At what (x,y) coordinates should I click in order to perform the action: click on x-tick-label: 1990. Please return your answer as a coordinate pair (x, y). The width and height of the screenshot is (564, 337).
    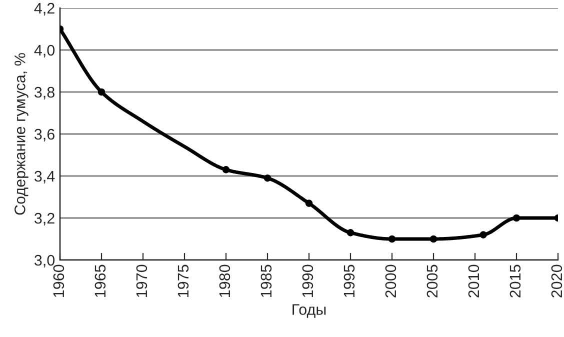
    Looking at the image, I should click on (308, 280).